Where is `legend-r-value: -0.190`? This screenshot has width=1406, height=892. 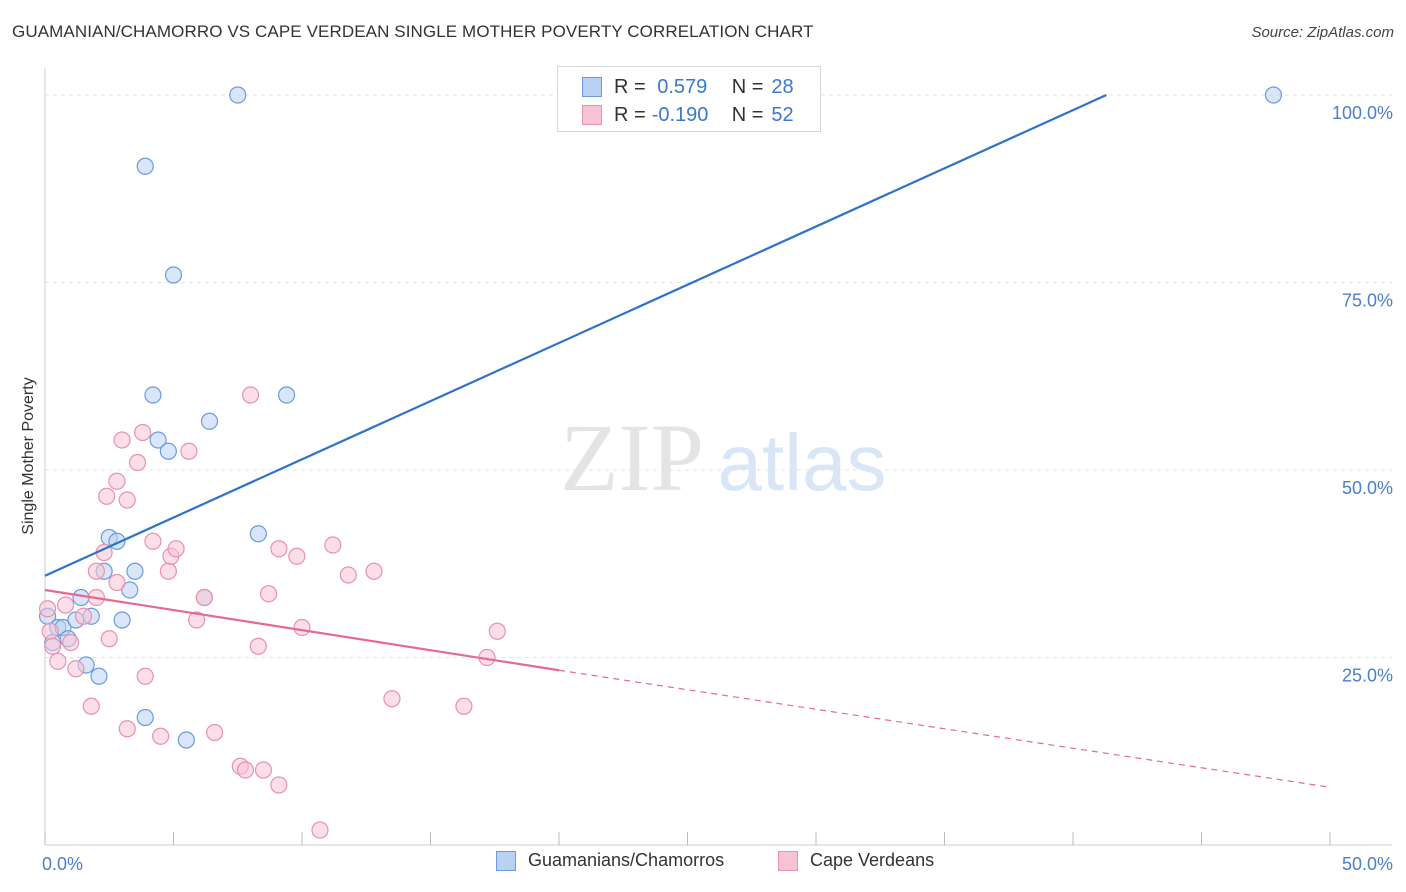
legend-r-value: -0.190 is located at coordinates (680, 114).